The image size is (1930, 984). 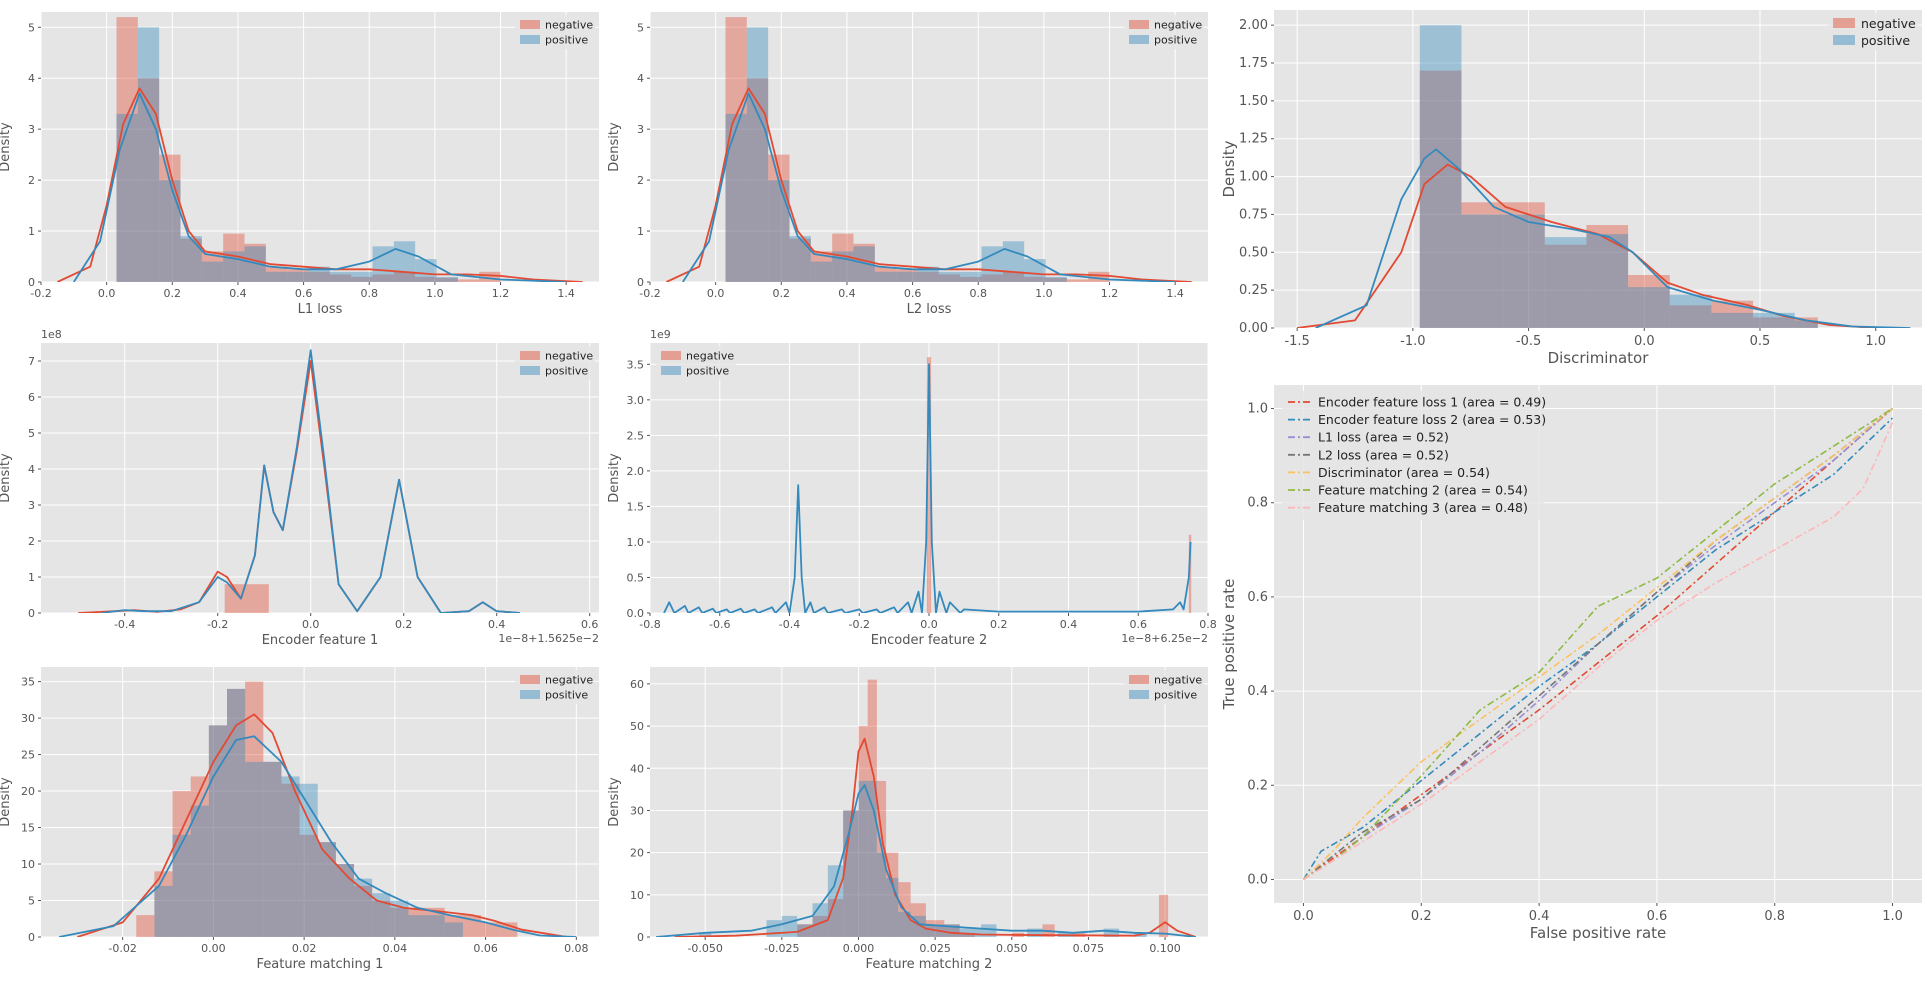 What do you see at coordinates (640, 937) in the screenshot?
I see `y-tick-label: 0` at bounding box center [640, 937].